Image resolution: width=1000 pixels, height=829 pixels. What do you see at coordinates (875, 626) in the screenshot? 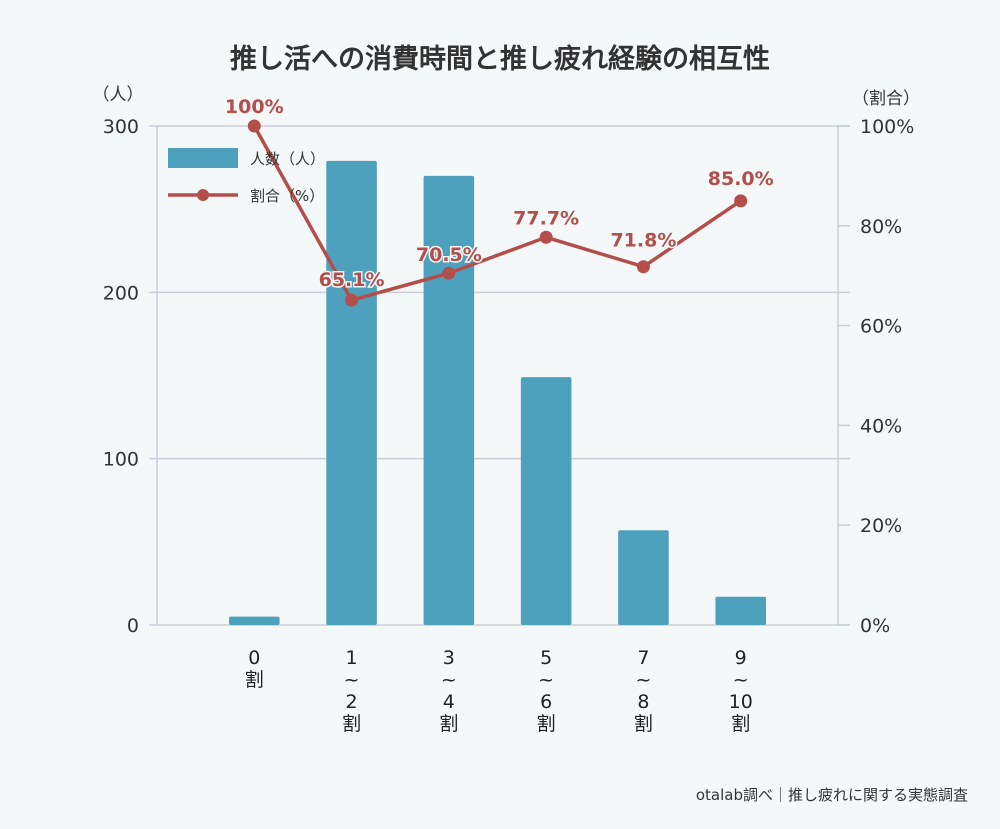
I see `y-right-tick-label: 0%` at bounding box center [875, 626].